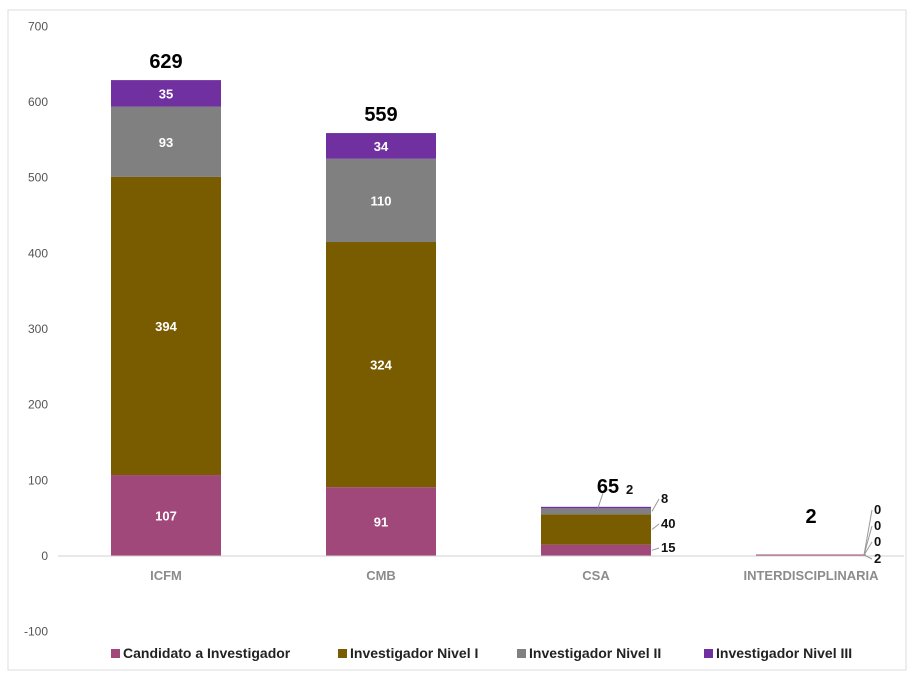 The width and height of the screenshot is (914, 673). I want to click on y-tick-label: 100, so click(38, 480).